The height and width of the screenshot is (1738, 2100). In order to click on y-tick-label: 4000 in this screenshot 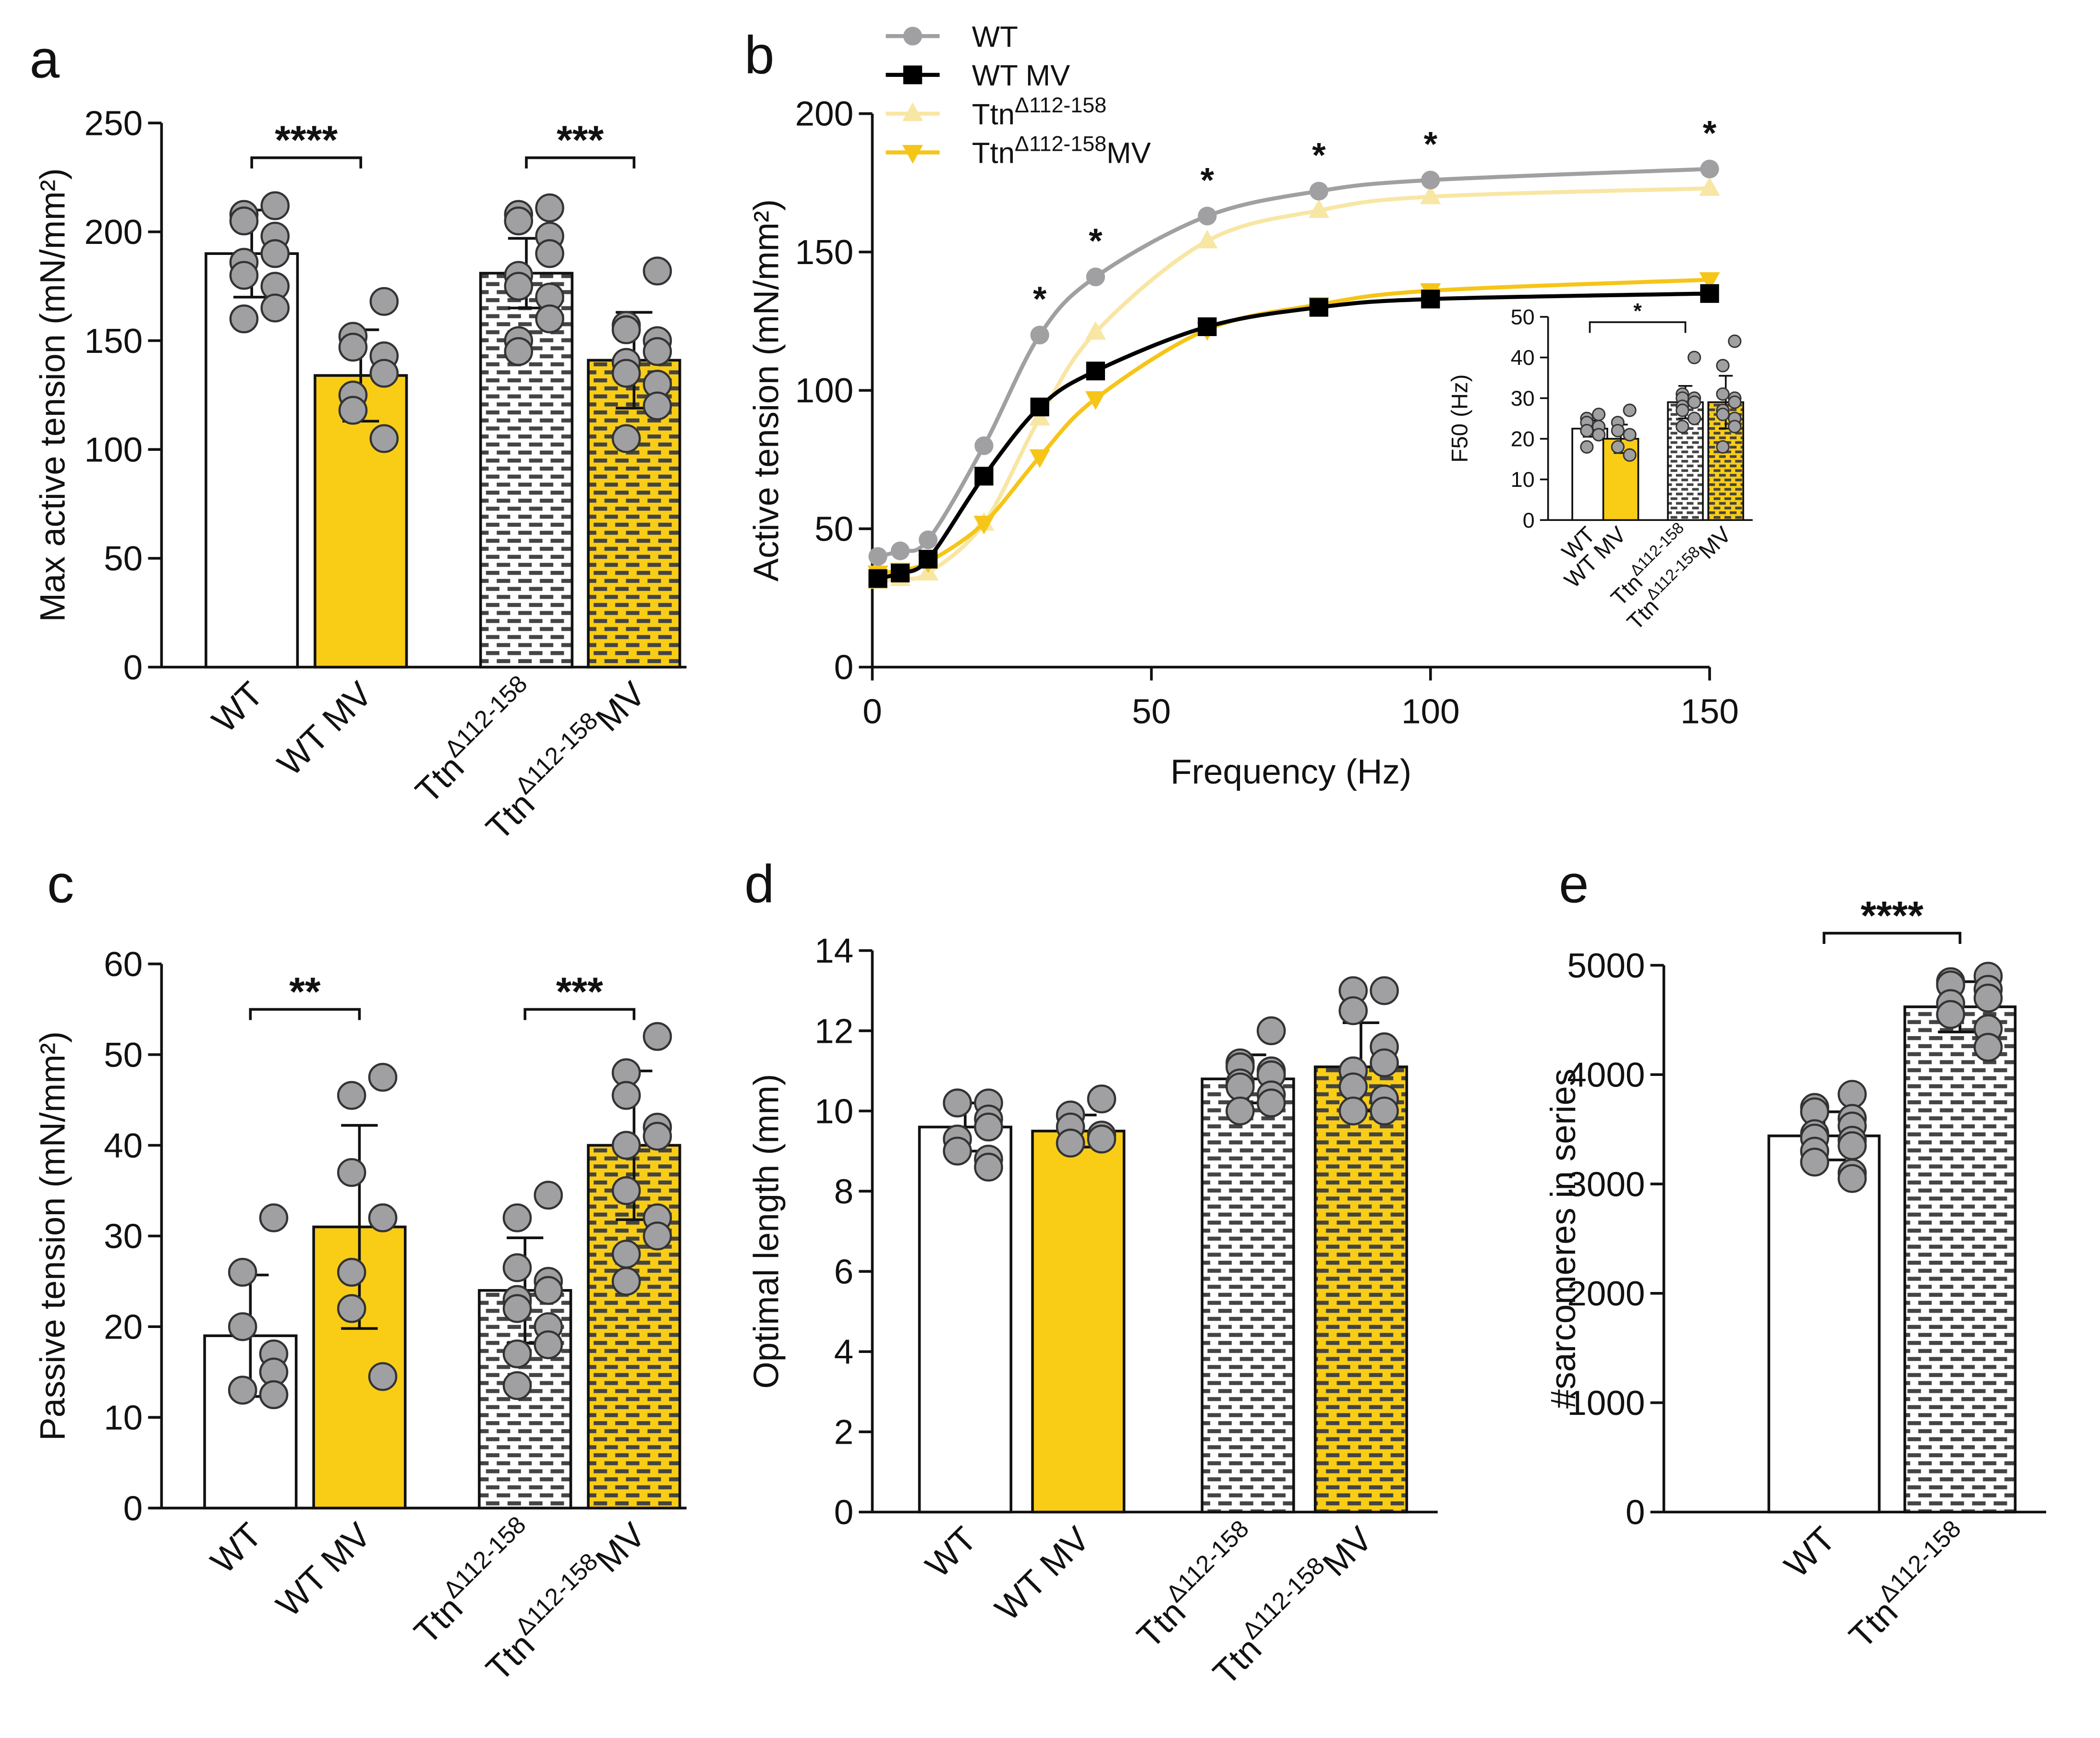, I will do `click(1606, 1075)`.